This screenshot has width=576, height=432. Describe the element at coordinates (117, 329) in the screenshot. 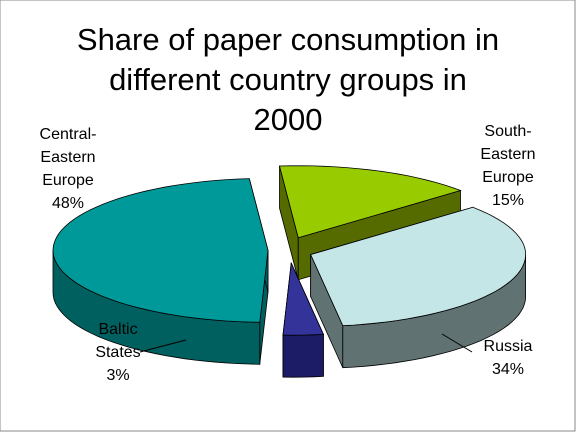

I see `label-line: Baltic` at that location.